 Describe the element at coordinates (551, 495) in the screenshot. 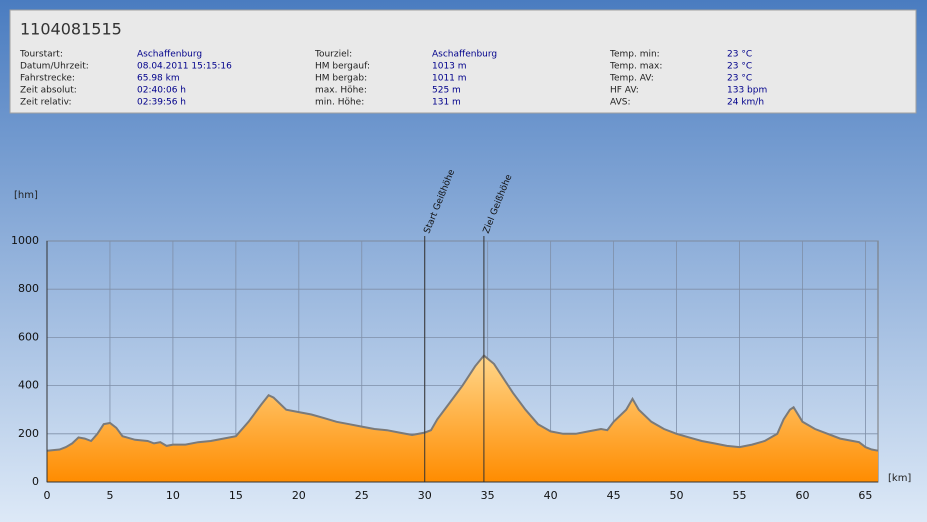

I see `x-tick-label: 40` at that location.